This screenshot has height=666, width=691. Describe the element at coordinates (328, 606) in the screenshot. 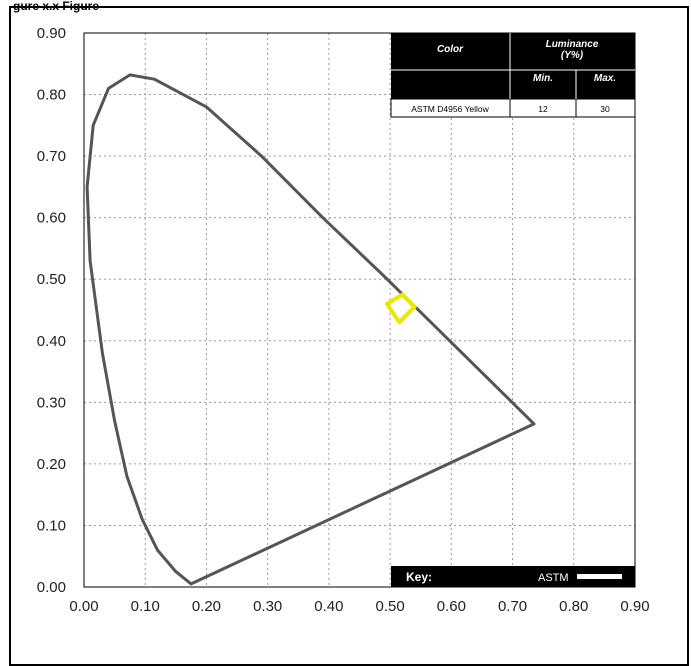

I see `x-tick-label: 0.40` at that location.